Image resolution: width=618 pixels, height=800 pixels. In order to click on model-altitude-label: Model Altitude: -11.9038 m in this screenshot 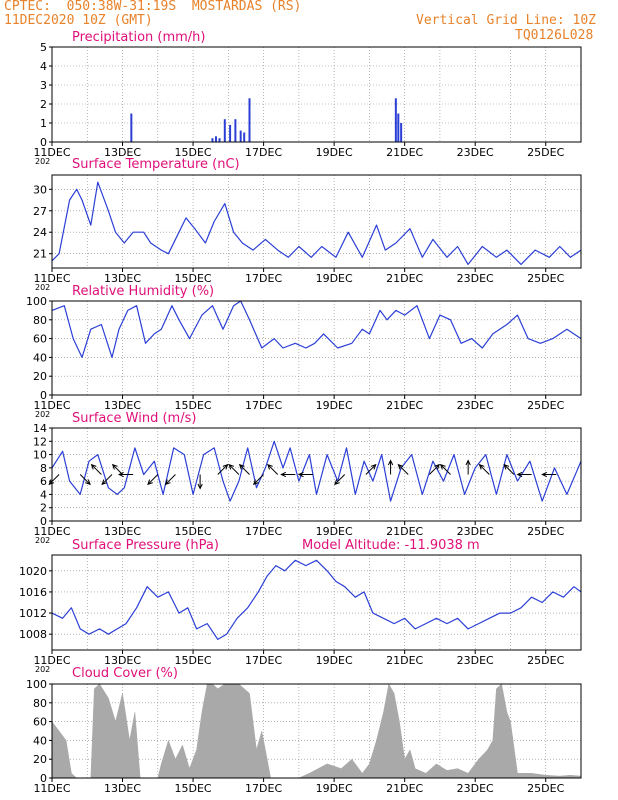, I will do `click(391, 545)`.